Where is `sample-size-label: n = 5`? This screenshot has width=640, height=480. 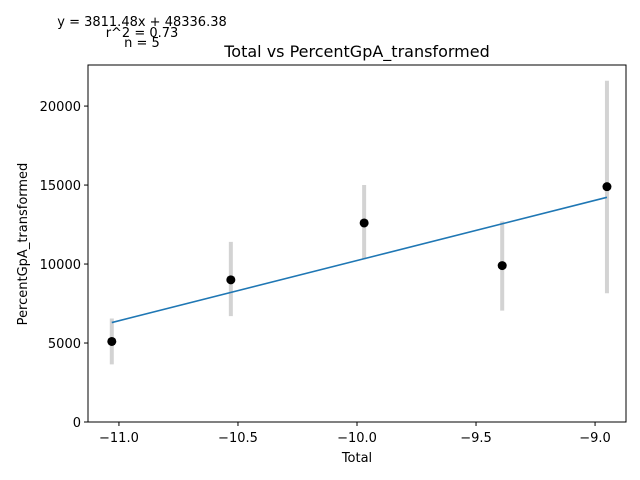 sample-size-label: n = 5 is located at coordinates (142, 43).